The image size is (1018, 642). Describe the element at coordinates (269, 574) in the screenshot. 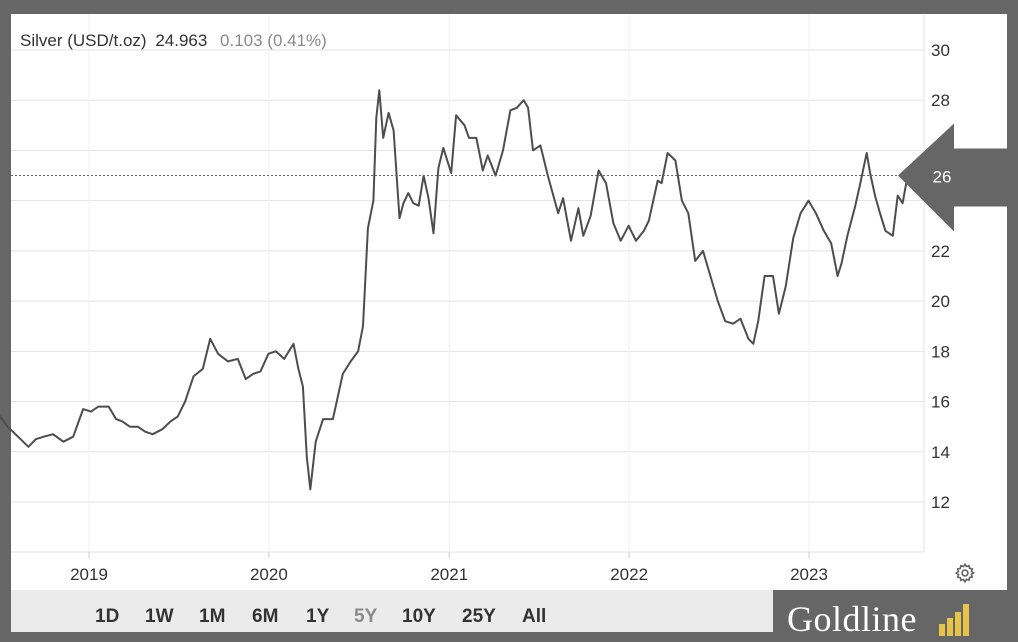

I see `x-tick-label: 2020` at that location.